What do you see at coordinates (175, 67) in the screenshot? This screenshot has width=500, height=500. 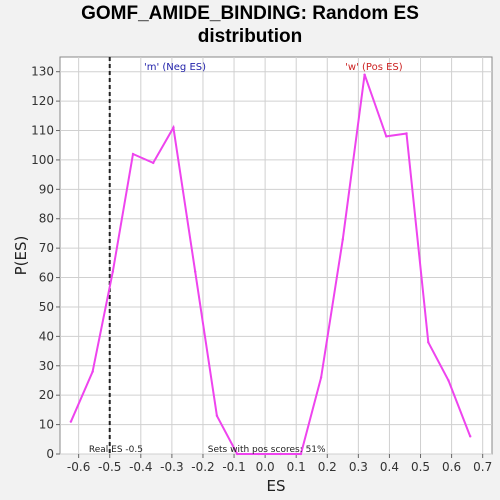 I see `neg-es-label: 'm' (Neg ES)` at bounding box center [175, 67].